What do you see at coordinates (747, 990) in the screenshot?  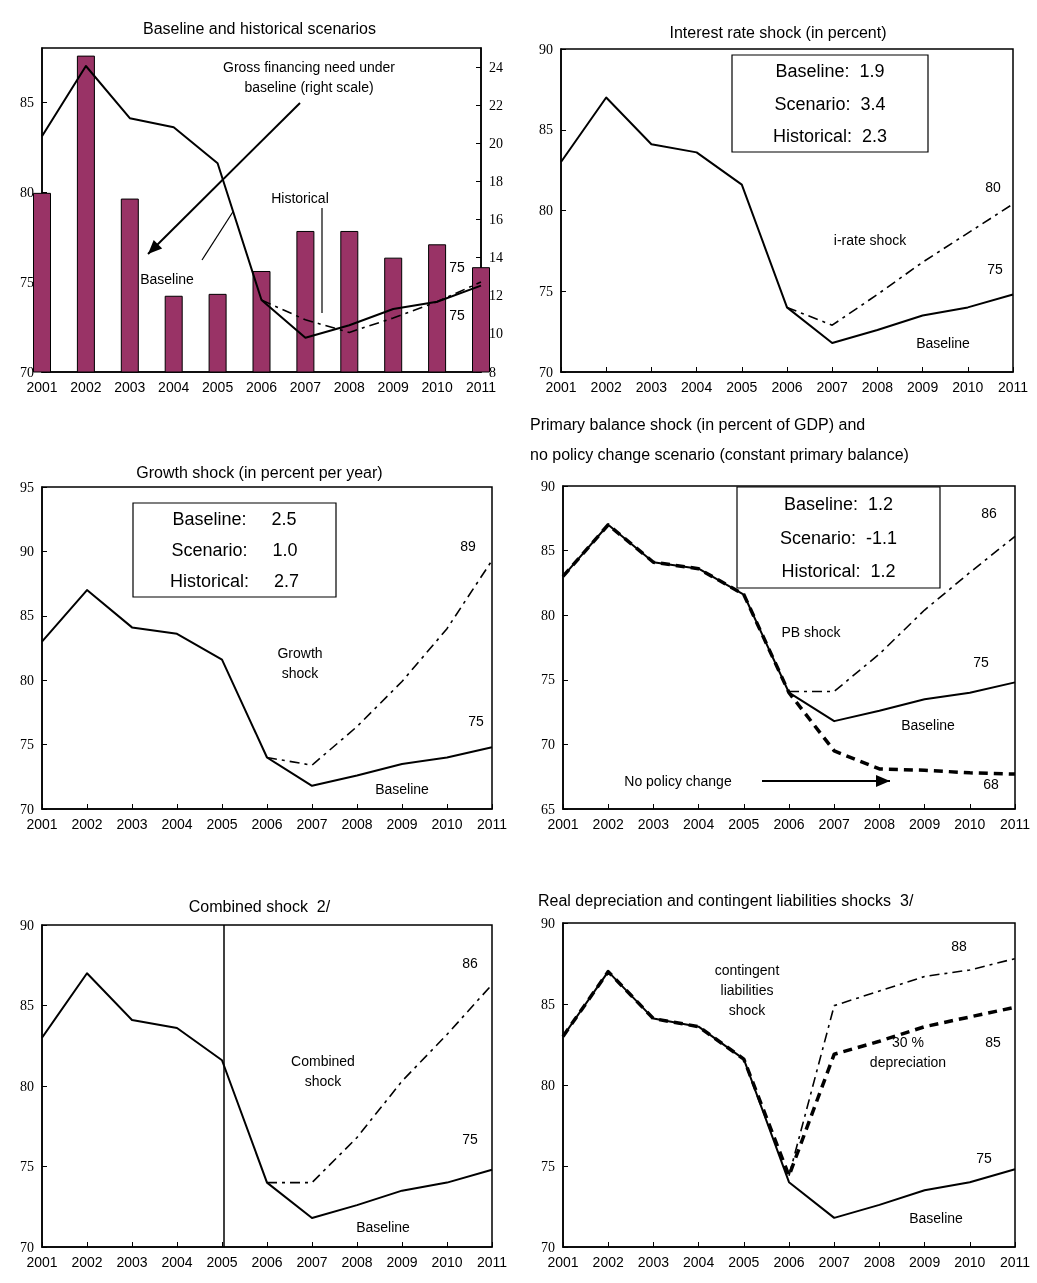 I see `annotation: contingent liabilities shock` at bounding box center [747, 990].